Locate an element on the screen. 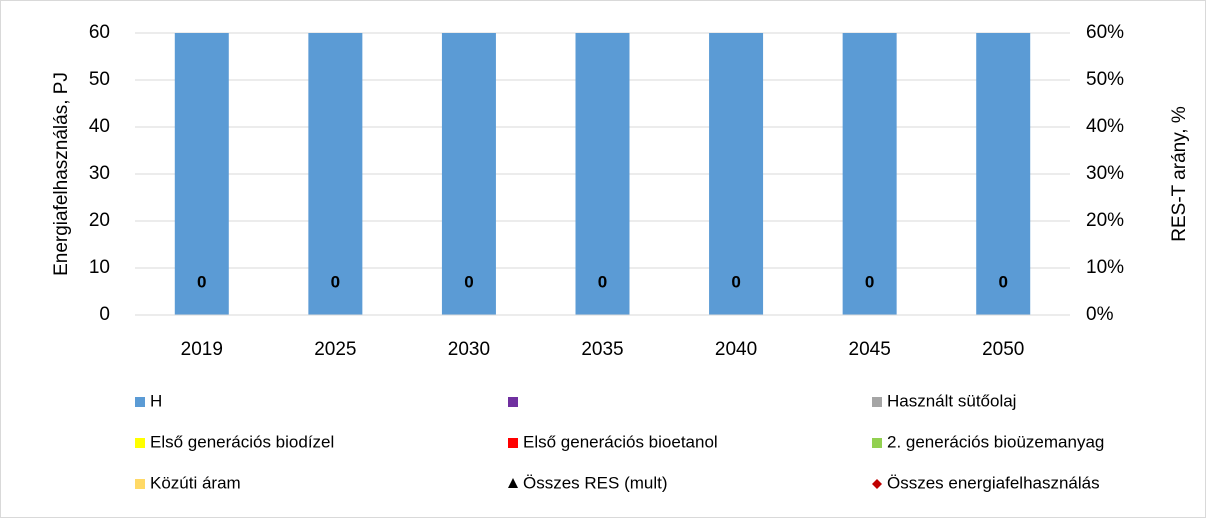 The width and height of the screenshot is (1206, 518). y-tick-label: 0 is located at coordinates (104, 314).